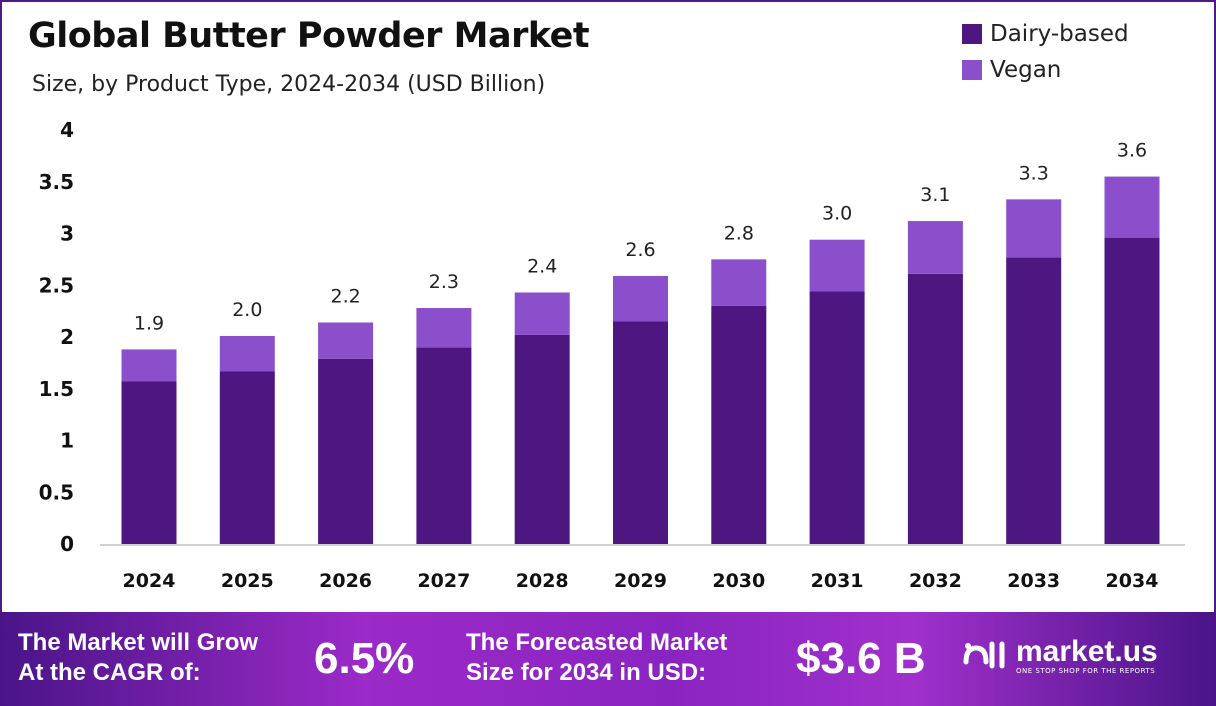 The height and width of the screenshot is (706, 1216). I want to click on x-tick-label: 2033, so click(1033, 581).